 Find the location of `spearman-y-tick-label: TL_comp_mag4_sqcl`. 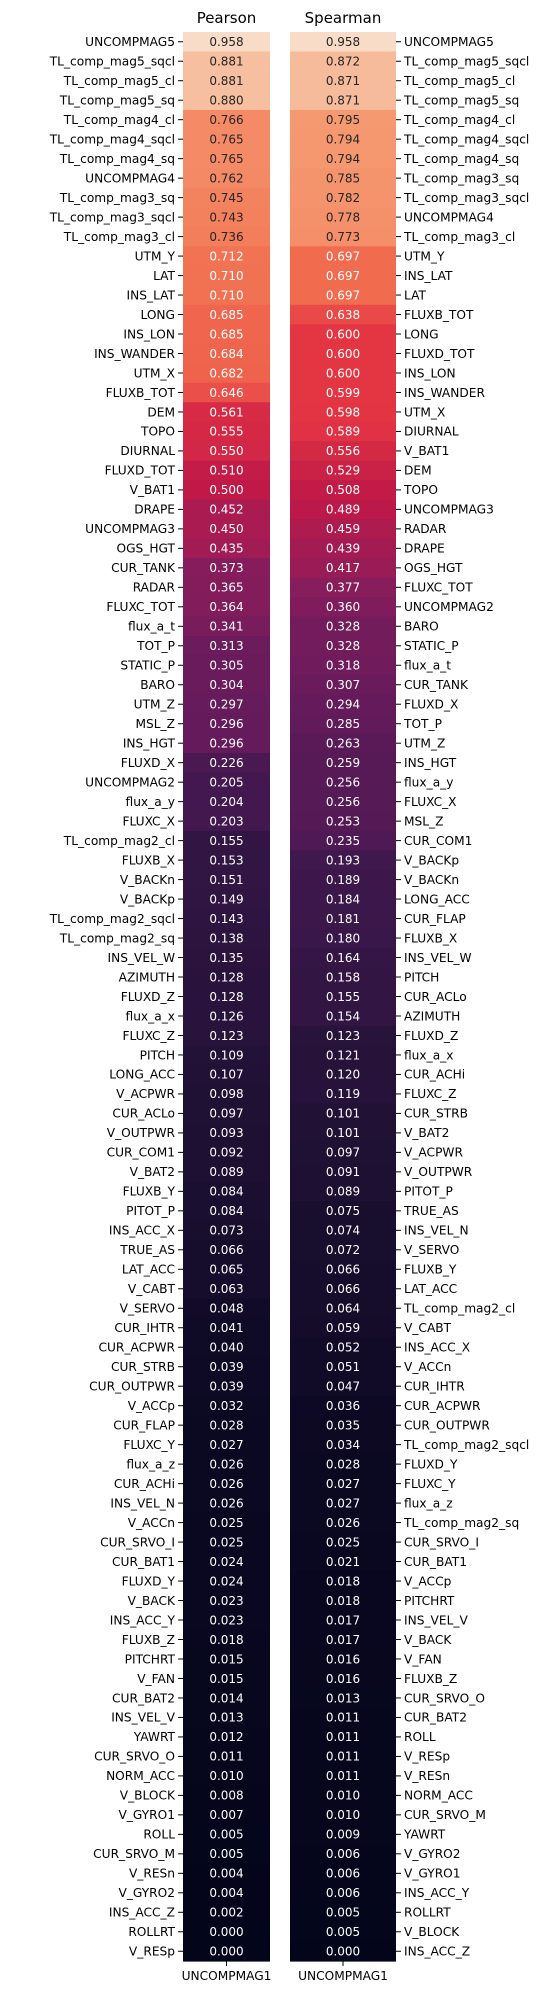

spearman-y-tick-label: TL_comp_mag4_sqcl is located at coordinates (466, 139).